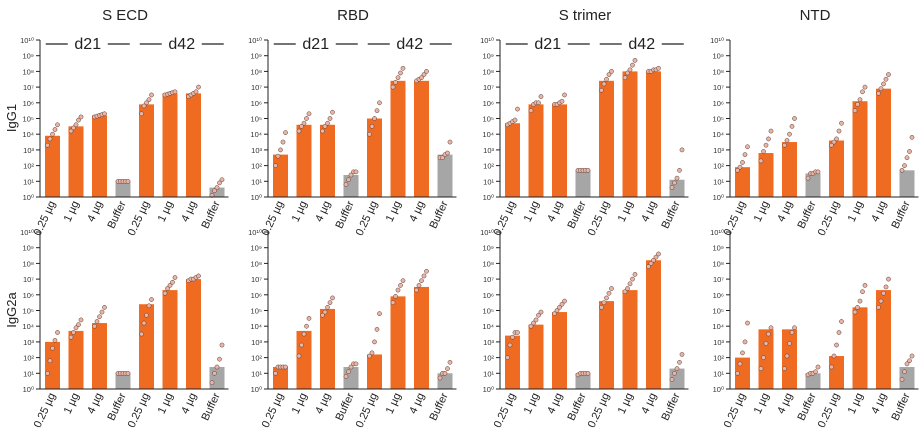  What do you see at coordinates (718, 134) in the screenshot?
I see `y-tick-label: 10⁴` at bounding box center [718, 134].